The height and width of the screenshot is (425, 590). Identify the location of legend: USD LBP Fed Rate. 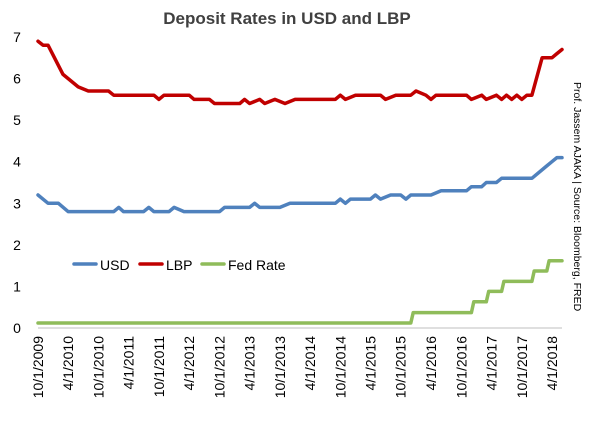
(179, 265).